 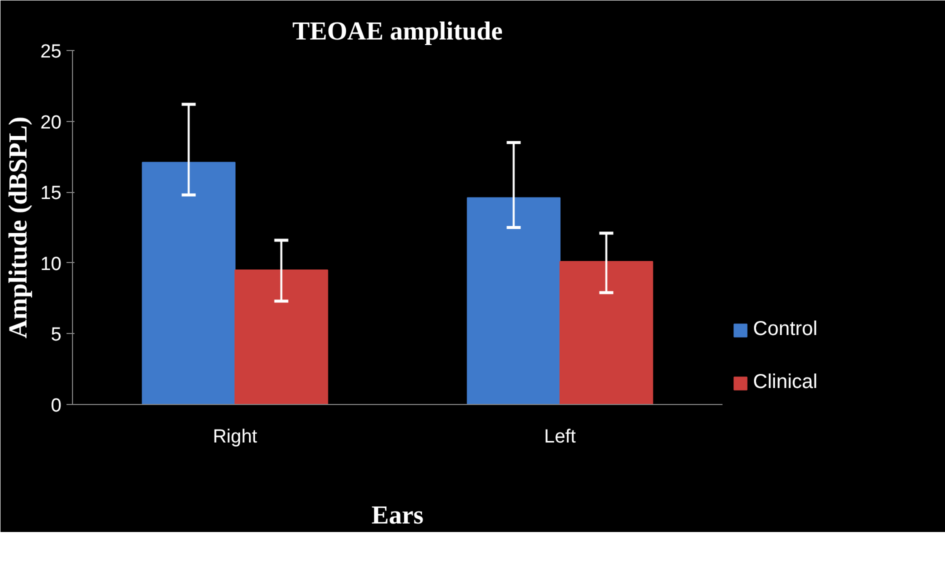 I want to click on y-tick-label: 20, so click(x=51, y=123).